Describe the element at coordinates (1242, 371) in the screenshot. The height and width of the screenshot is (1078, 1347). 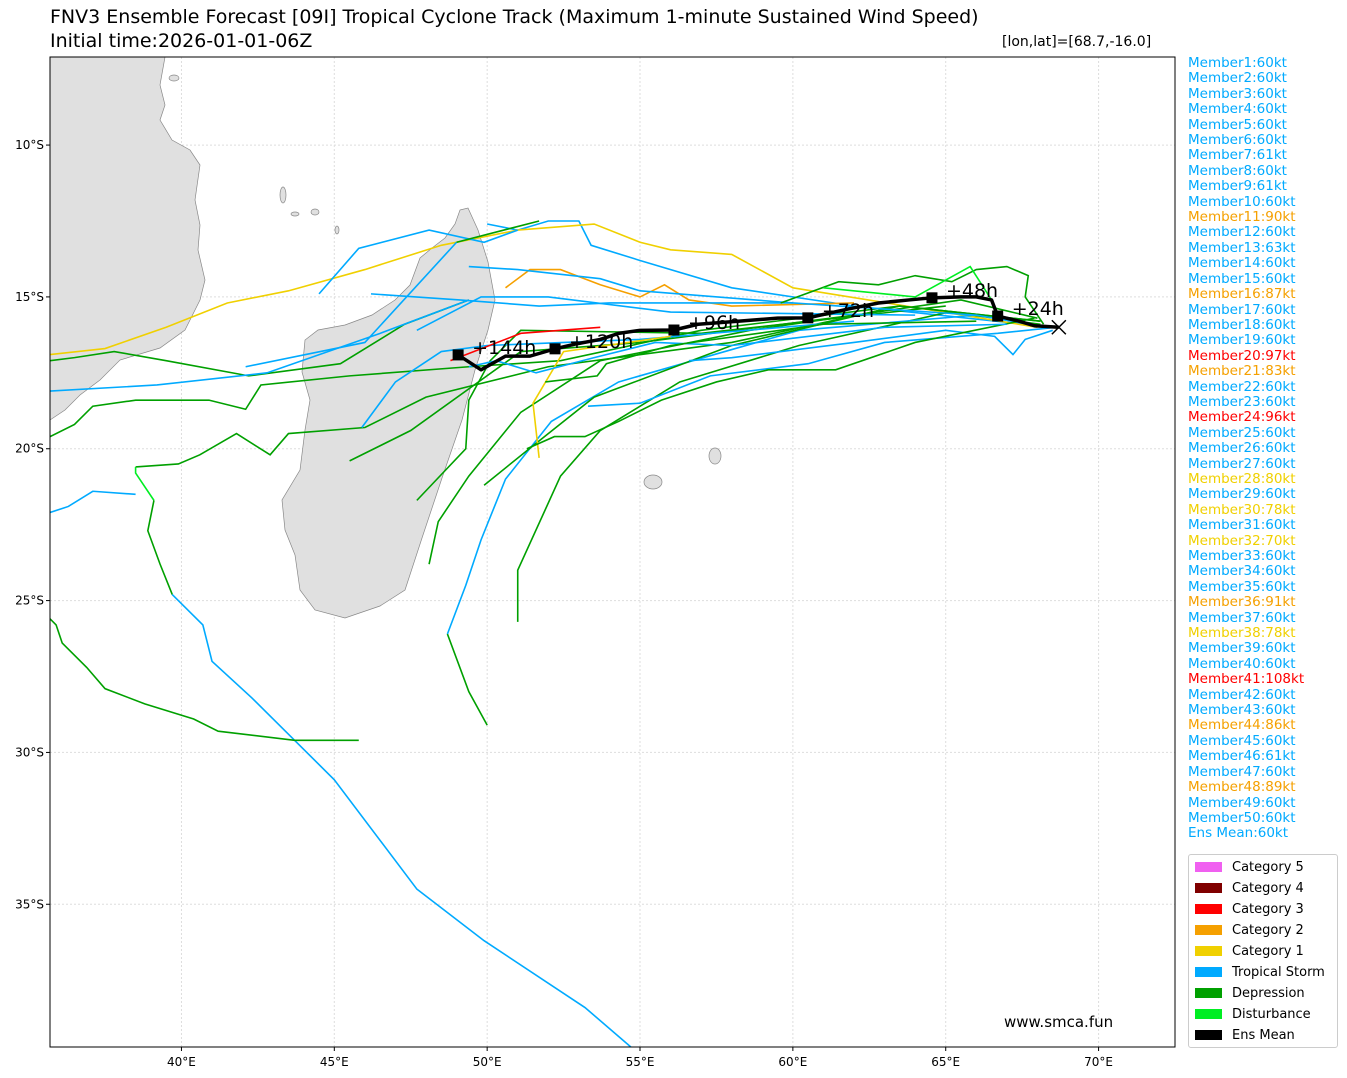
I see `member-intensity-item: Member21:83kt` at that location.